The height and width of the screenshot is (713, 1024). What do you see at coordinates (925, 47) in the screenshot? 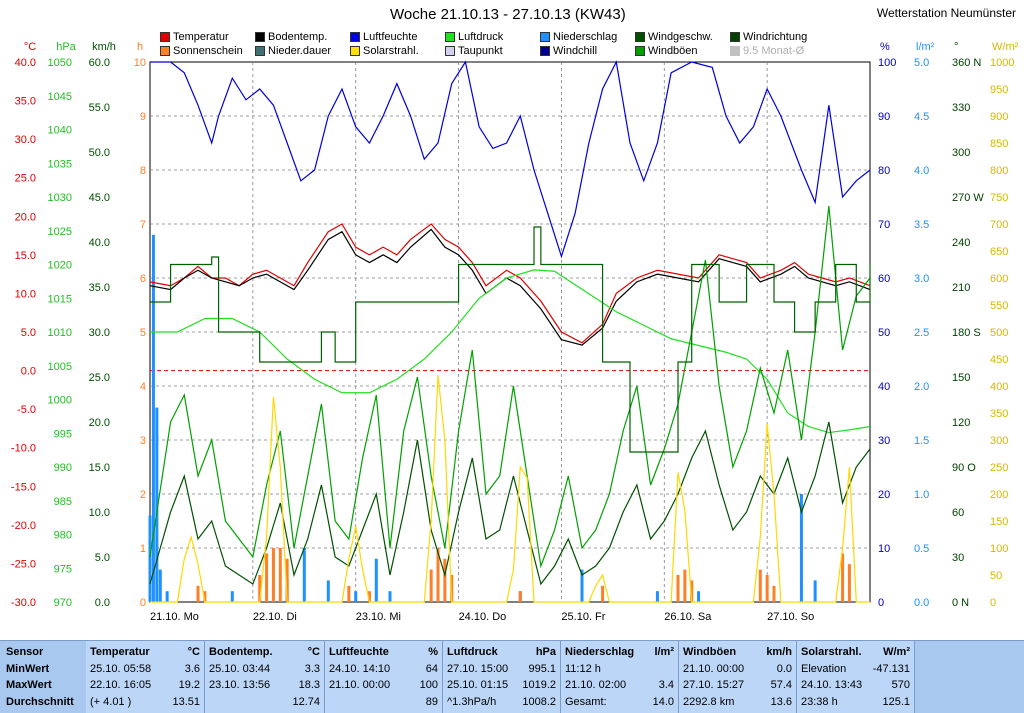
I see `axis-unit-lm2: l/m²` at bounding box center [925, 47].